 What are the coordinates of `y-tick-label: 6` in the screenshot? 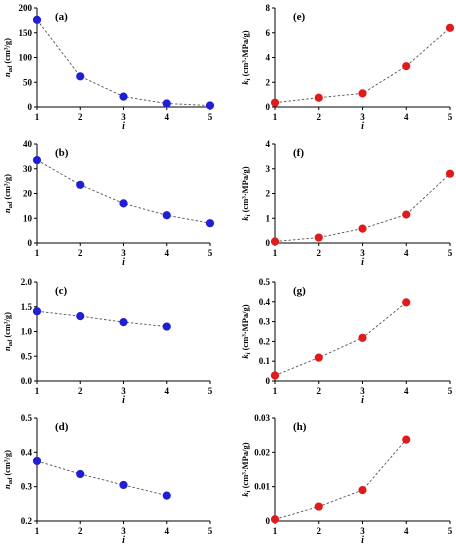 It's located at (268, 33).